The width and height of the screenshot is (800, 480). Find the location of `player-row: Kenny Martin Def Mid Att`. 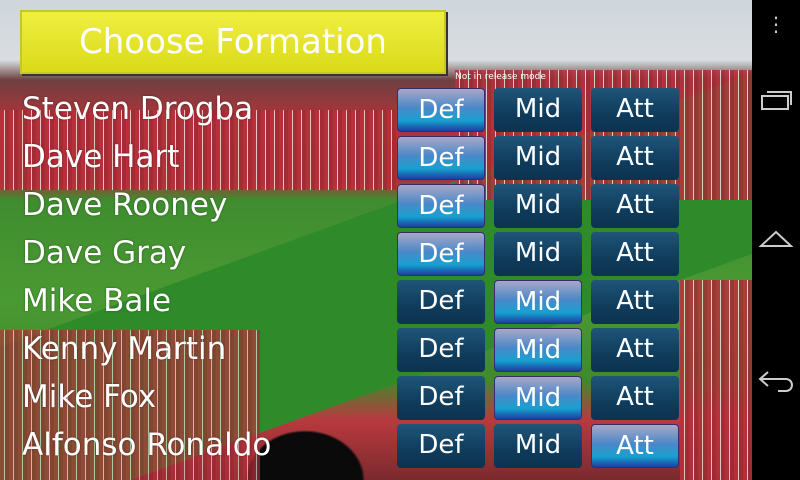

player-row: Kenny Martin Def Mid Att is located at coordinates (376, 350).